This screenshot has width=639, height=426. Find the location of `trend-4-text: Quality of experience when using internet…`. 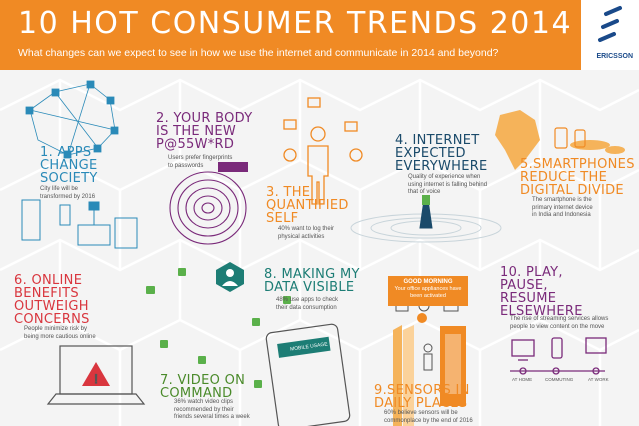

trend-4-text: Quality of experience when using internet… is located at coordinates (448, 184).